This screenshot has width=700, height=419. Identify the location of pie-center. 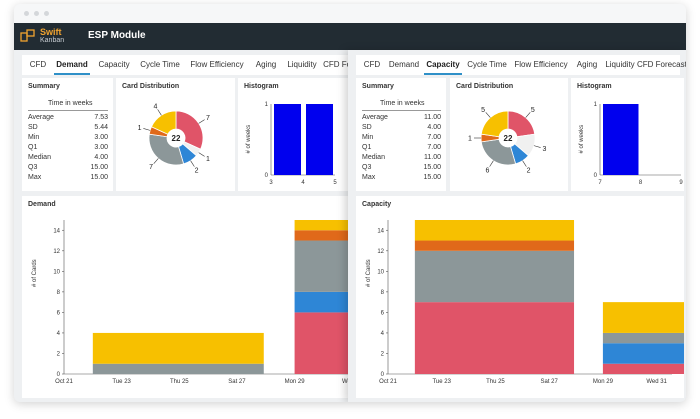
(508, 138).